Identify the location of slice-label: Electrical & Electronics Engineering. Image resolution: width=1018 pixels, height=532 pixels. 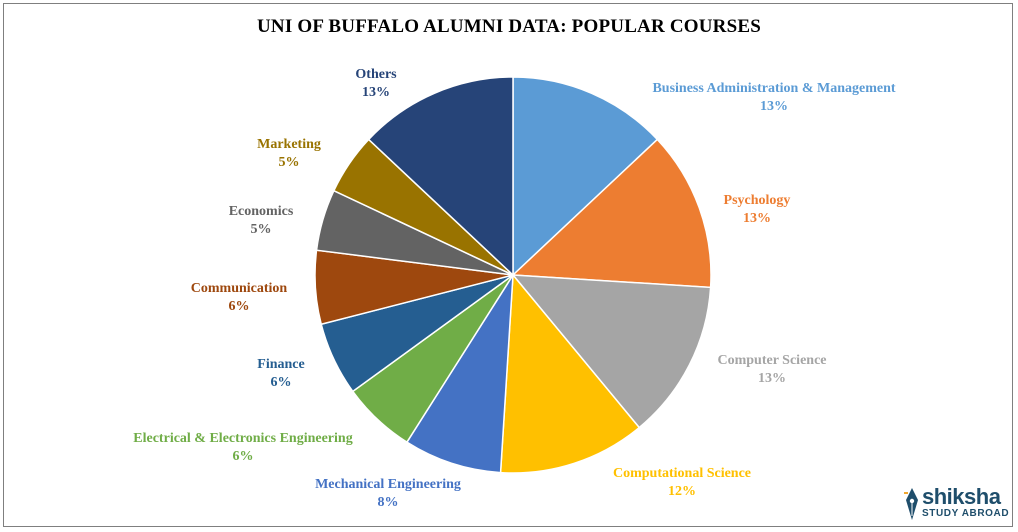
(242, 438).